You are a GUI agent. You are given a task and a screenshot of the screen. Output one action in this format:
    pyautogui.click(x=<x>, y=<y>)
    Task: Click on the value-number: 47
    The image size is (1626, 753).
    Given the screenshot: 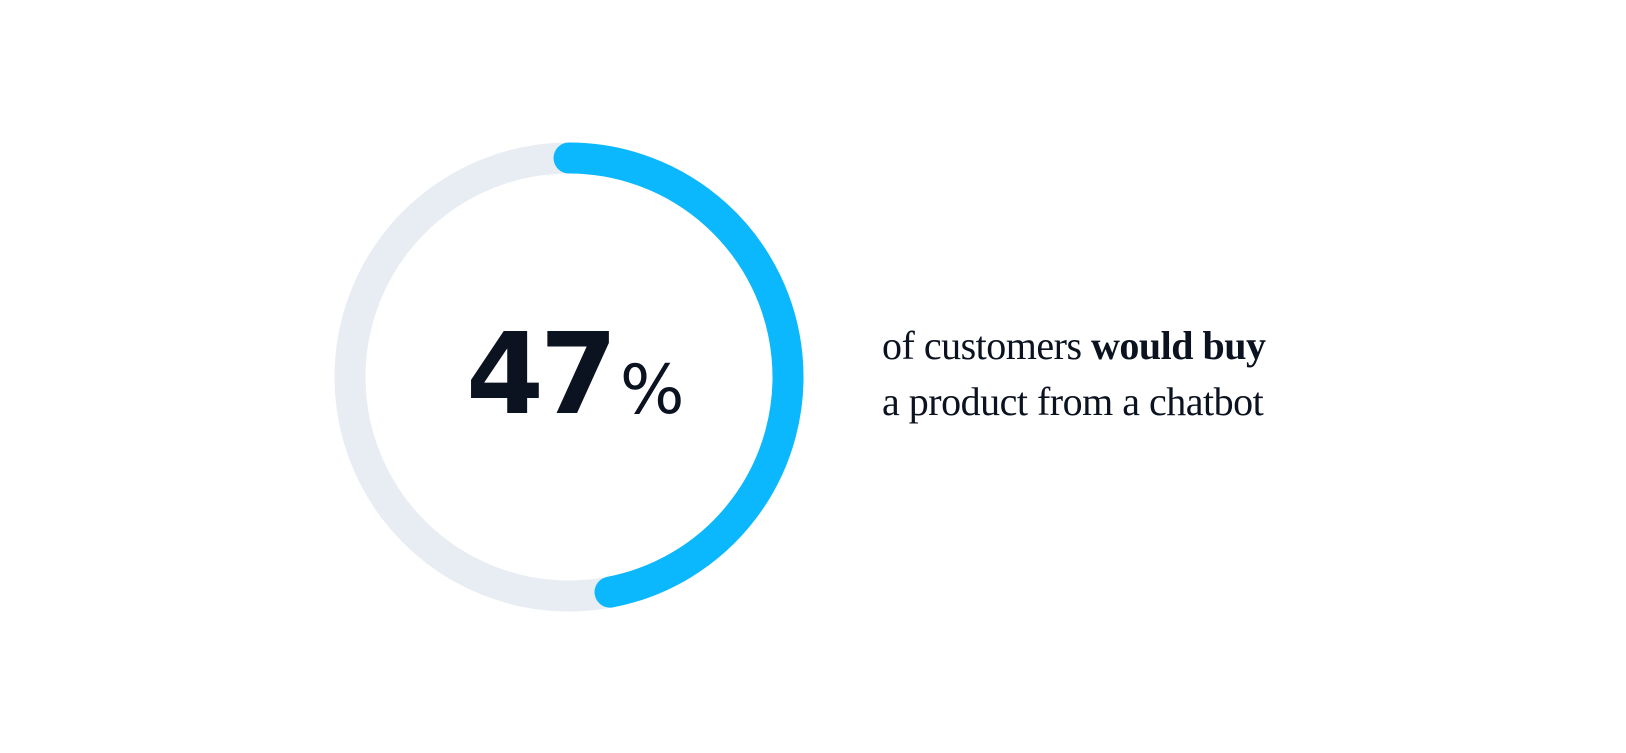 What is the action you would take?
    pyautogui.click(x=540, y=375)
    